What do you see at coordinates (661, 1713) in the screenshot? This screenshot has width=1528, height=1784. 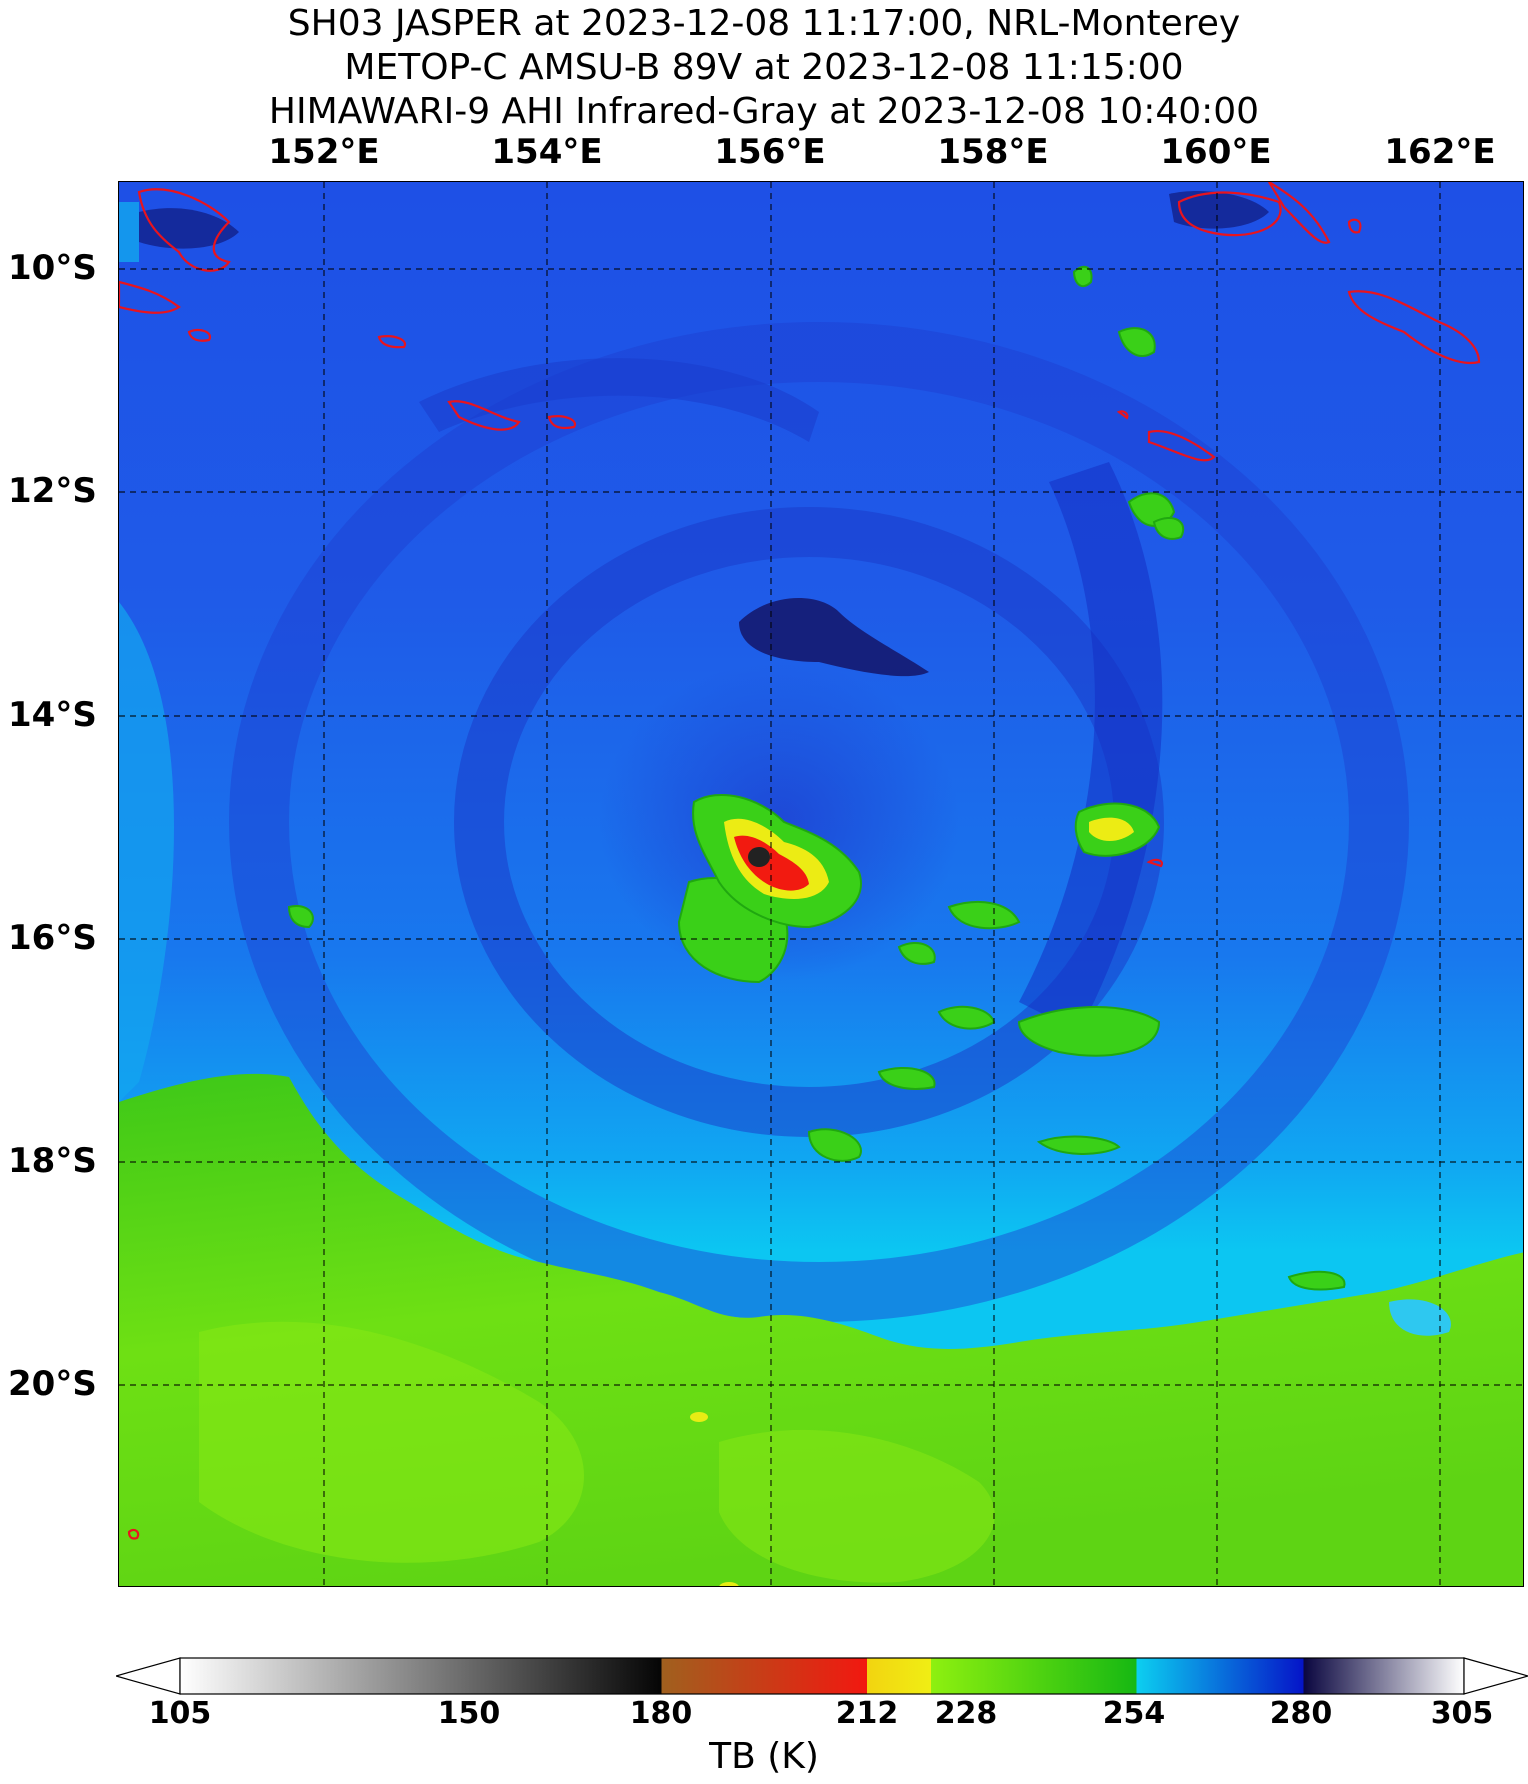 I see `colorbar-tick-180: 180` at bounding box center [661, 1713].